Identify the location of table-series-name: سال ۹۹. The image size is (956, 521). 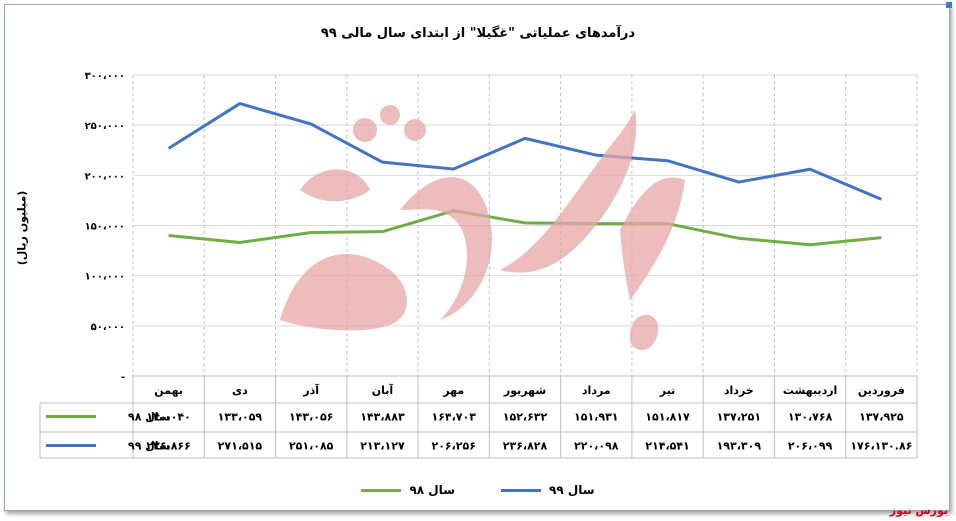
(149, 446).